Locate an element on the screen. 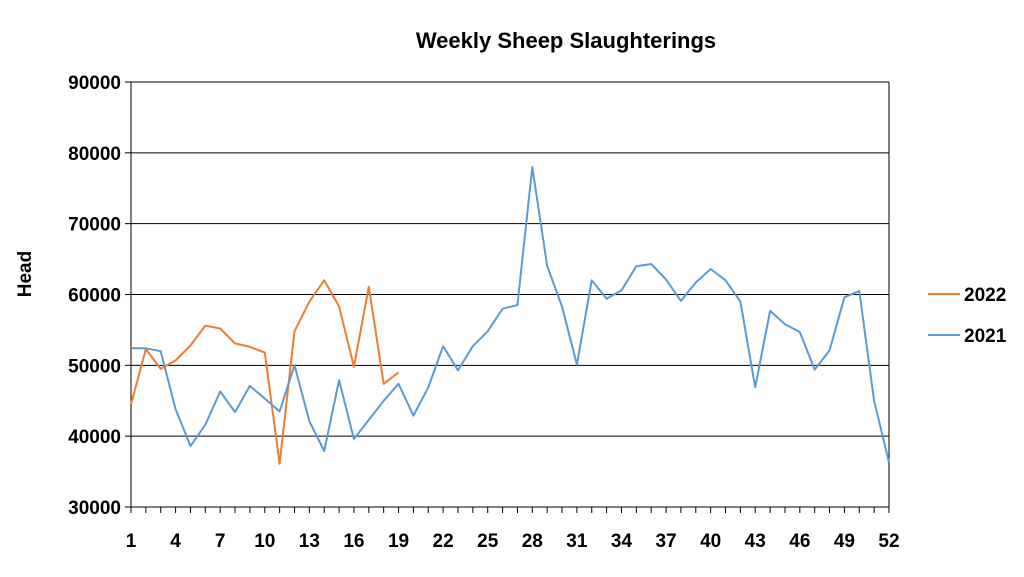  legend-label-2022: 2022 is located at coordinates (985, 295).